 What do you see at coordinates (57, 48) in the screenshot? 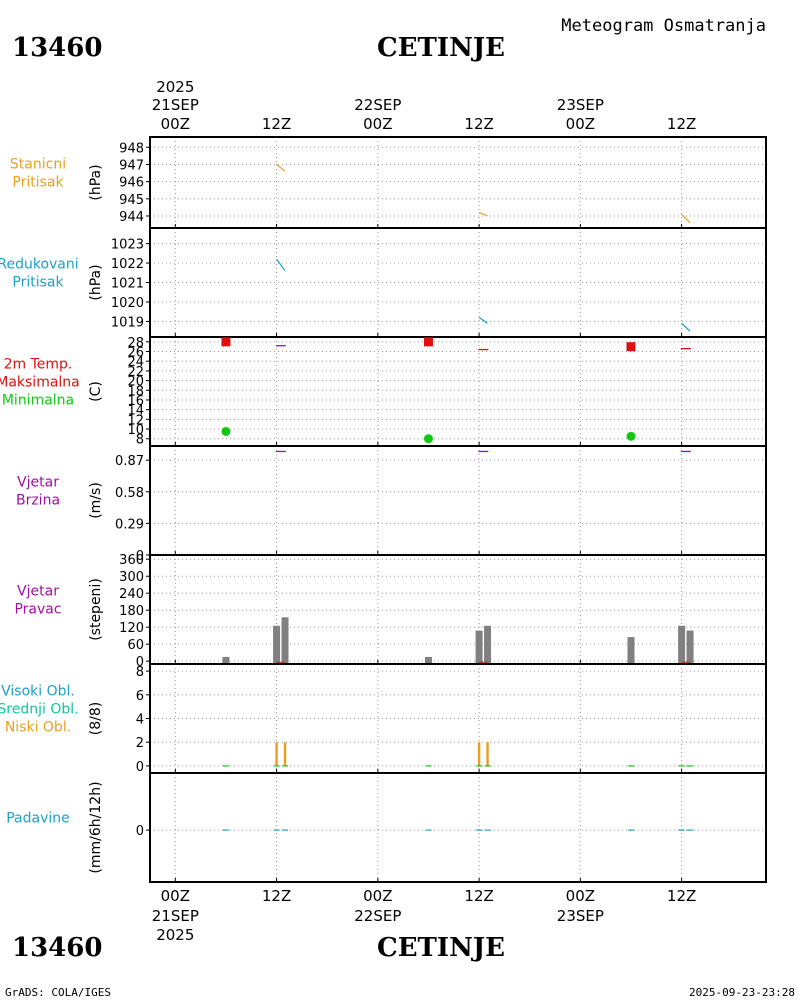
I see `station-id-top: 13460` at bounding box center [57, 48].